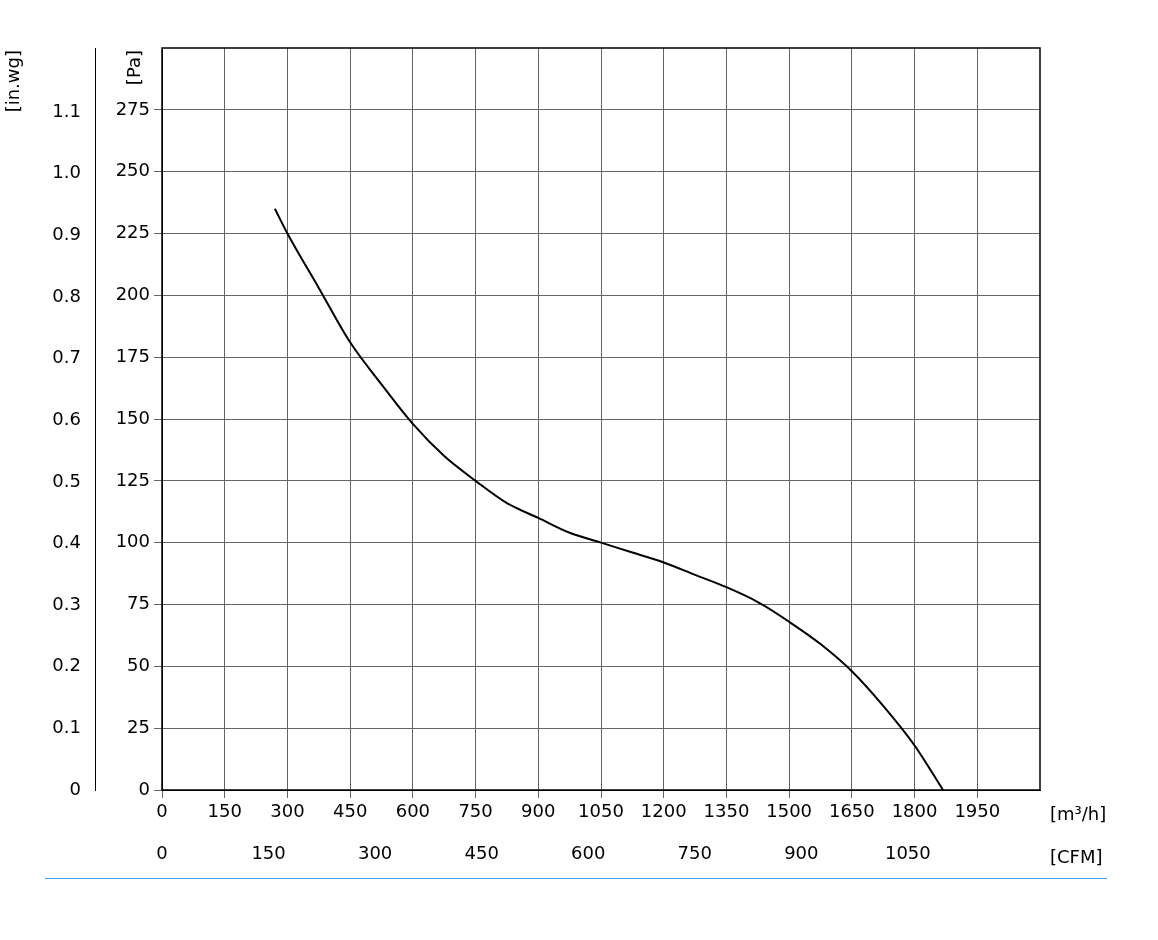  Describe the element at coordinates (375, 853) in the screenshot. I see `x2-tick-label: 300` at that location.